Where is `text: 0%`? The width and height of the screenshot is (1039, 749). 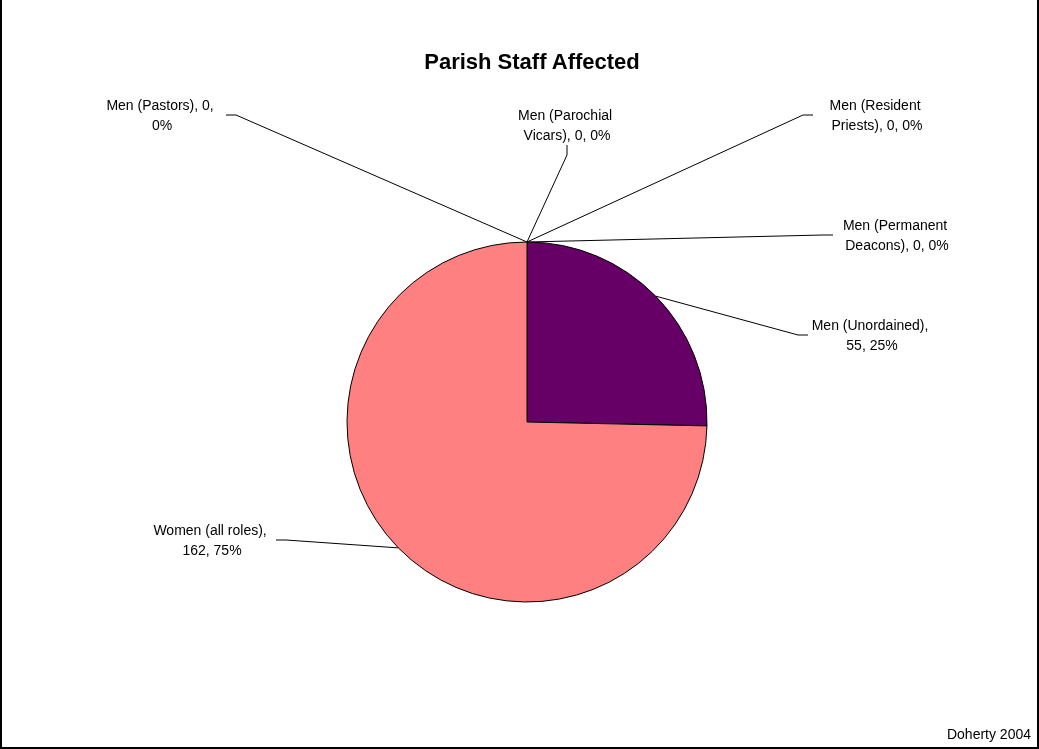 text: 0% is located at coordinates (162, 125).